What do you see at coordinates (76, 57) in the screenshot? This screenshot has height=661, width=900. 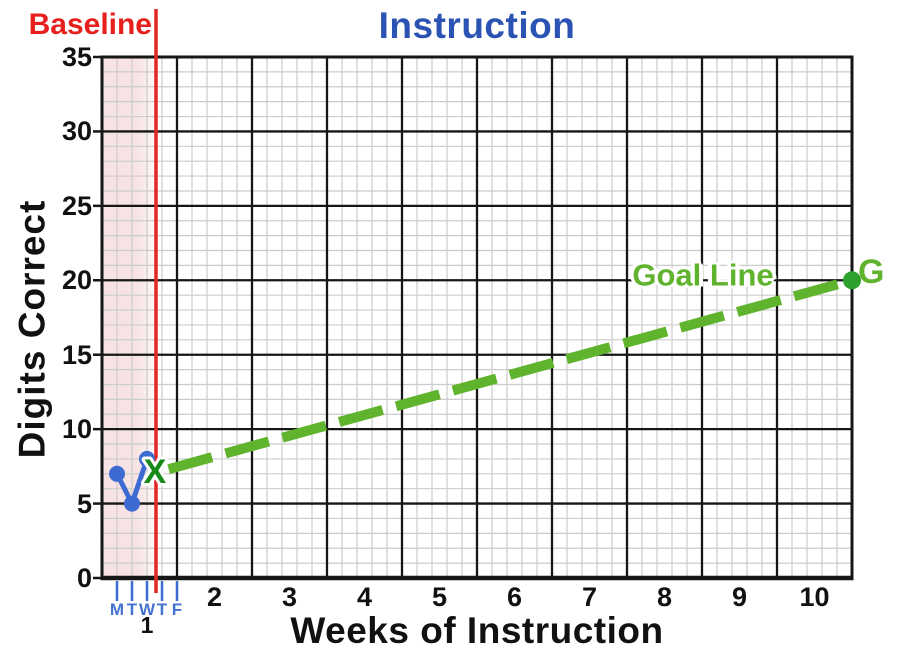 I see `y-tick-label: 35` at bounding box center [76, 57].